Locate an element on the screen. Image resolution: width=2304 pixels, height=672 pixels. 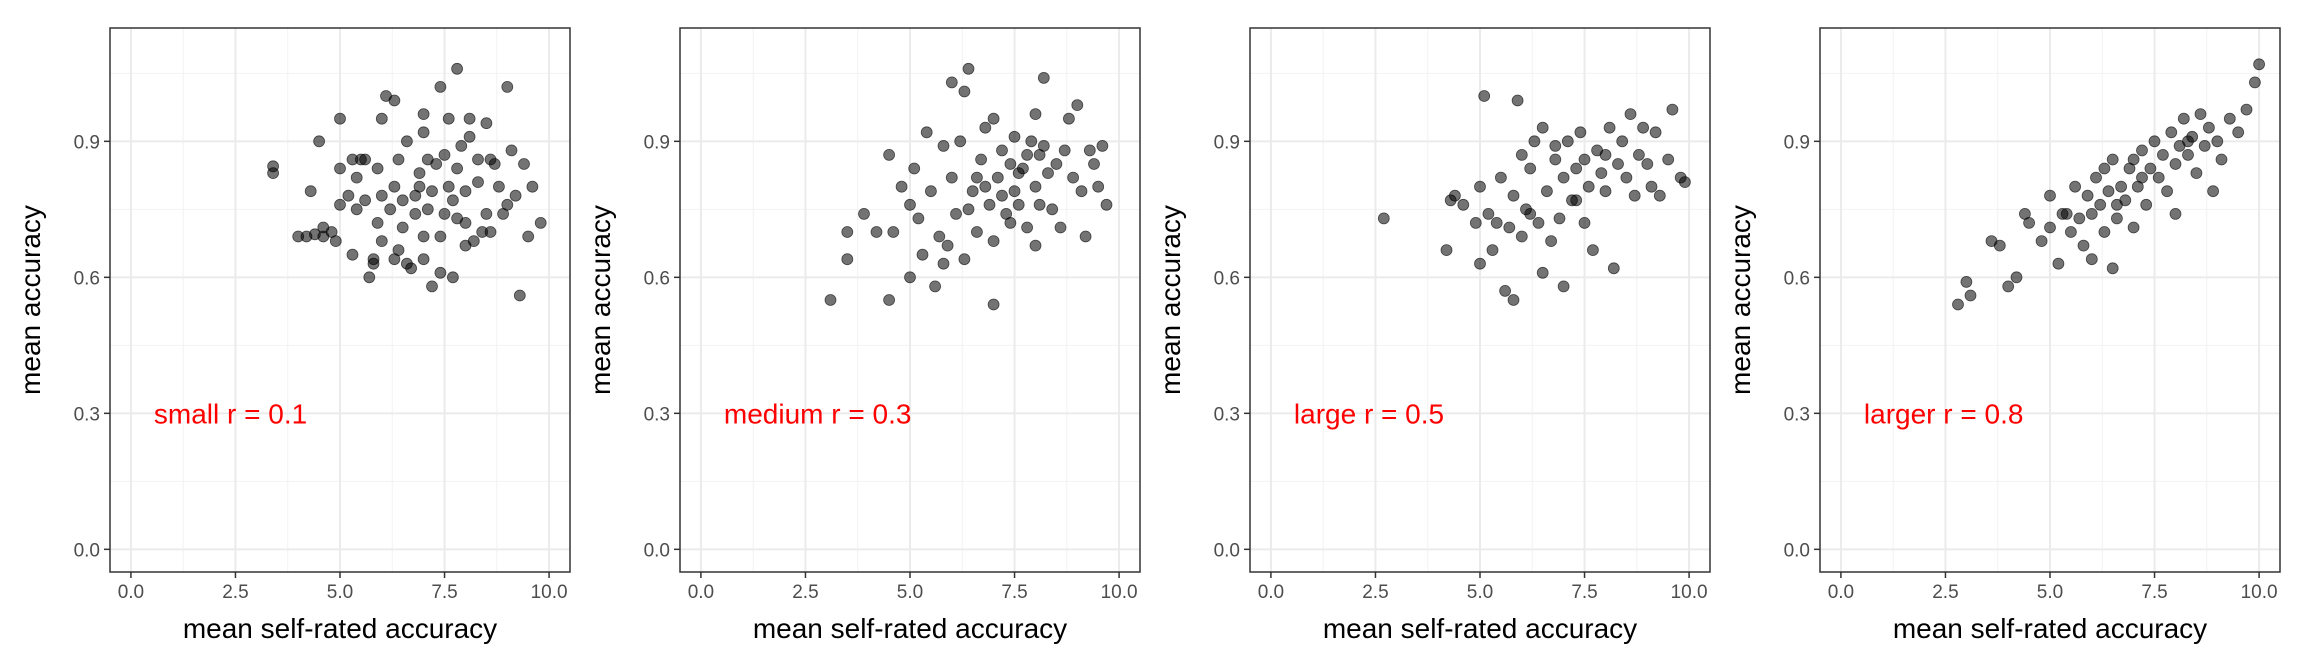
x-tick-label: 2.5 is located at coordinates (805, 592).